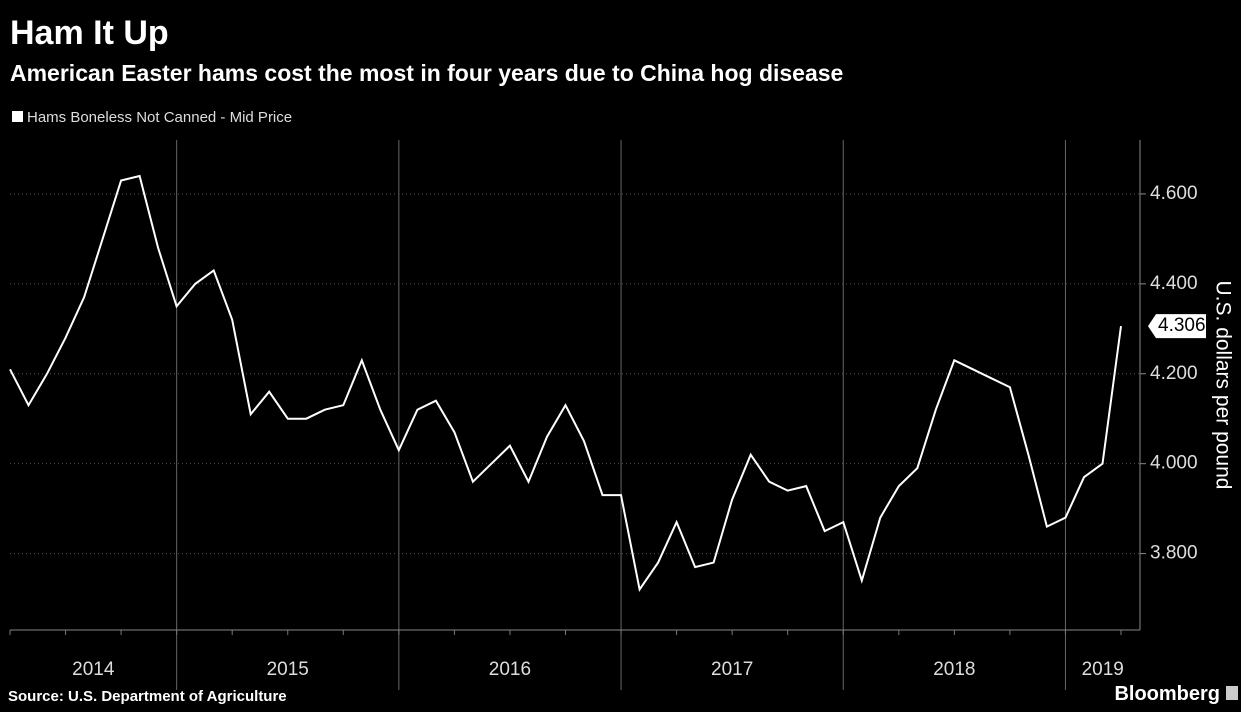 This screenshot has height=712, width=1241. What do you see at coordinates (510, 669) in the screenshot?
I see `x-tick-label: 2016` at bounding box center [510, 669].